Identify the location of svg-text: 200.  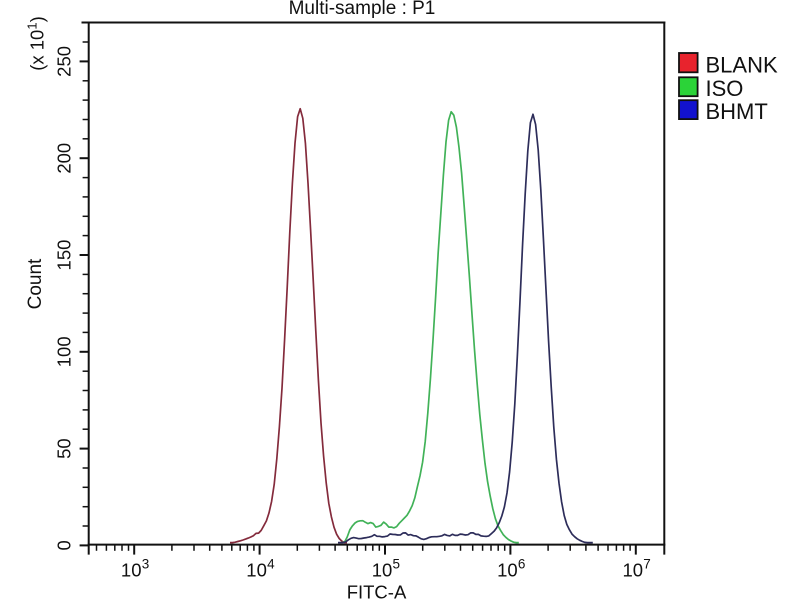
(63, 158).